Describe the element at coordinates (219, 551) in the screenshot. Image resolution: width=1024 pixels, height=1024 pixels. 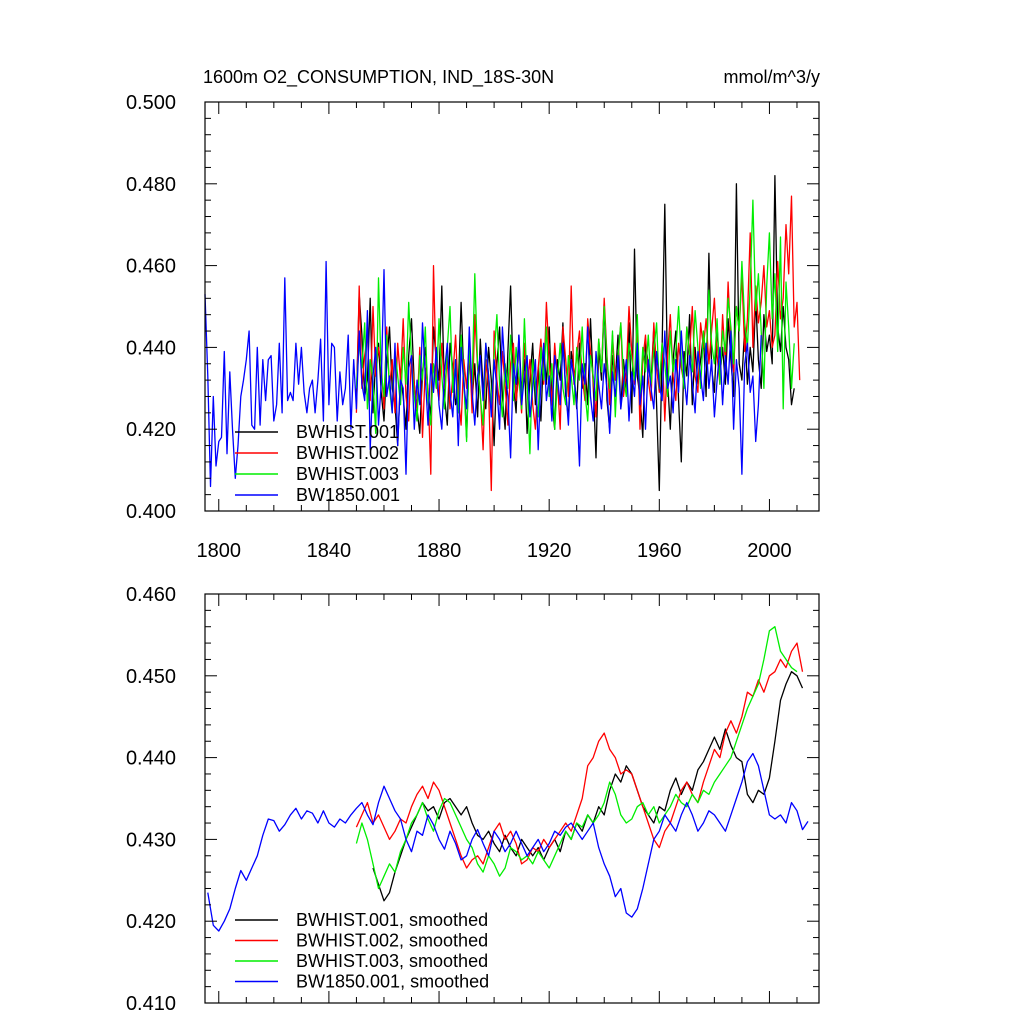
I see `x-tick-label: 1800` at that location.